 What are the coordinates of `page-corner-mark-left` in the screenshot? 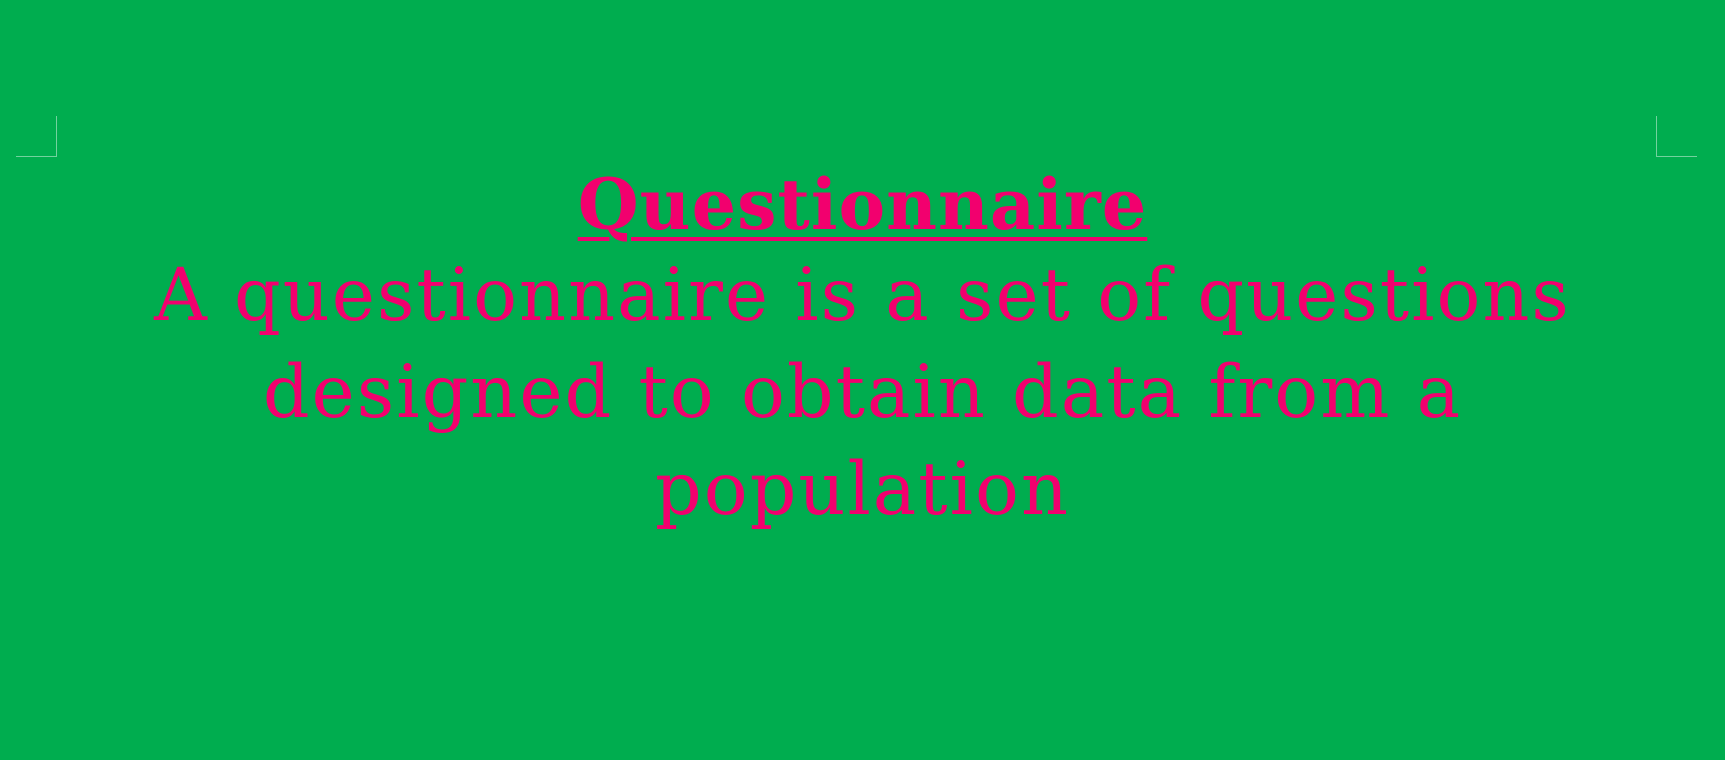 It's located at (36, 136).